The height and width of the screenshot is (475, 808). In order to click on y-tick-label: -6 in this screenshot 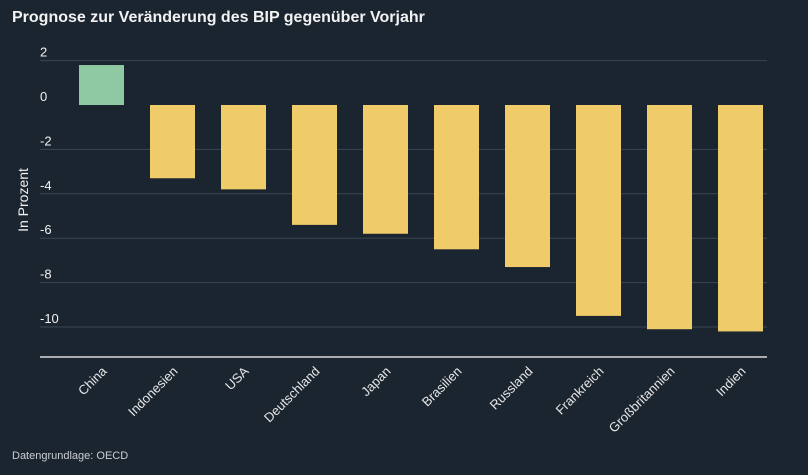, I will do `click(46, 229)`.